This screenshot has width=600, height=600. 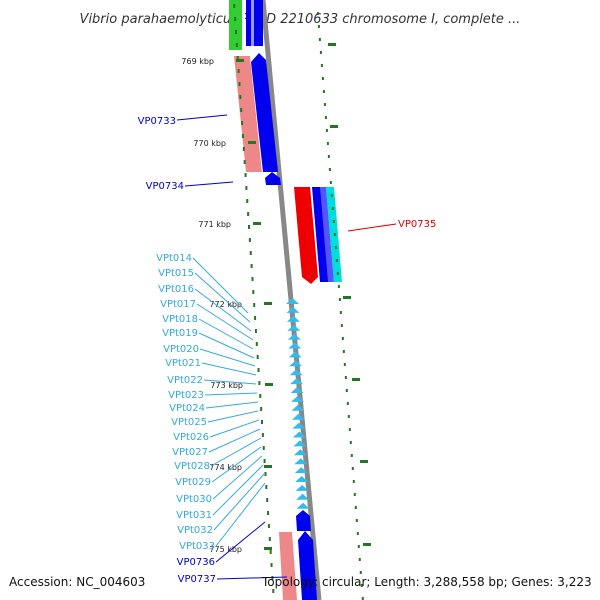 What do you see at coordinates (225, 549) in the screenshot?
I see `ruler-label: 775 kbp` at bounding box center [225, 549].